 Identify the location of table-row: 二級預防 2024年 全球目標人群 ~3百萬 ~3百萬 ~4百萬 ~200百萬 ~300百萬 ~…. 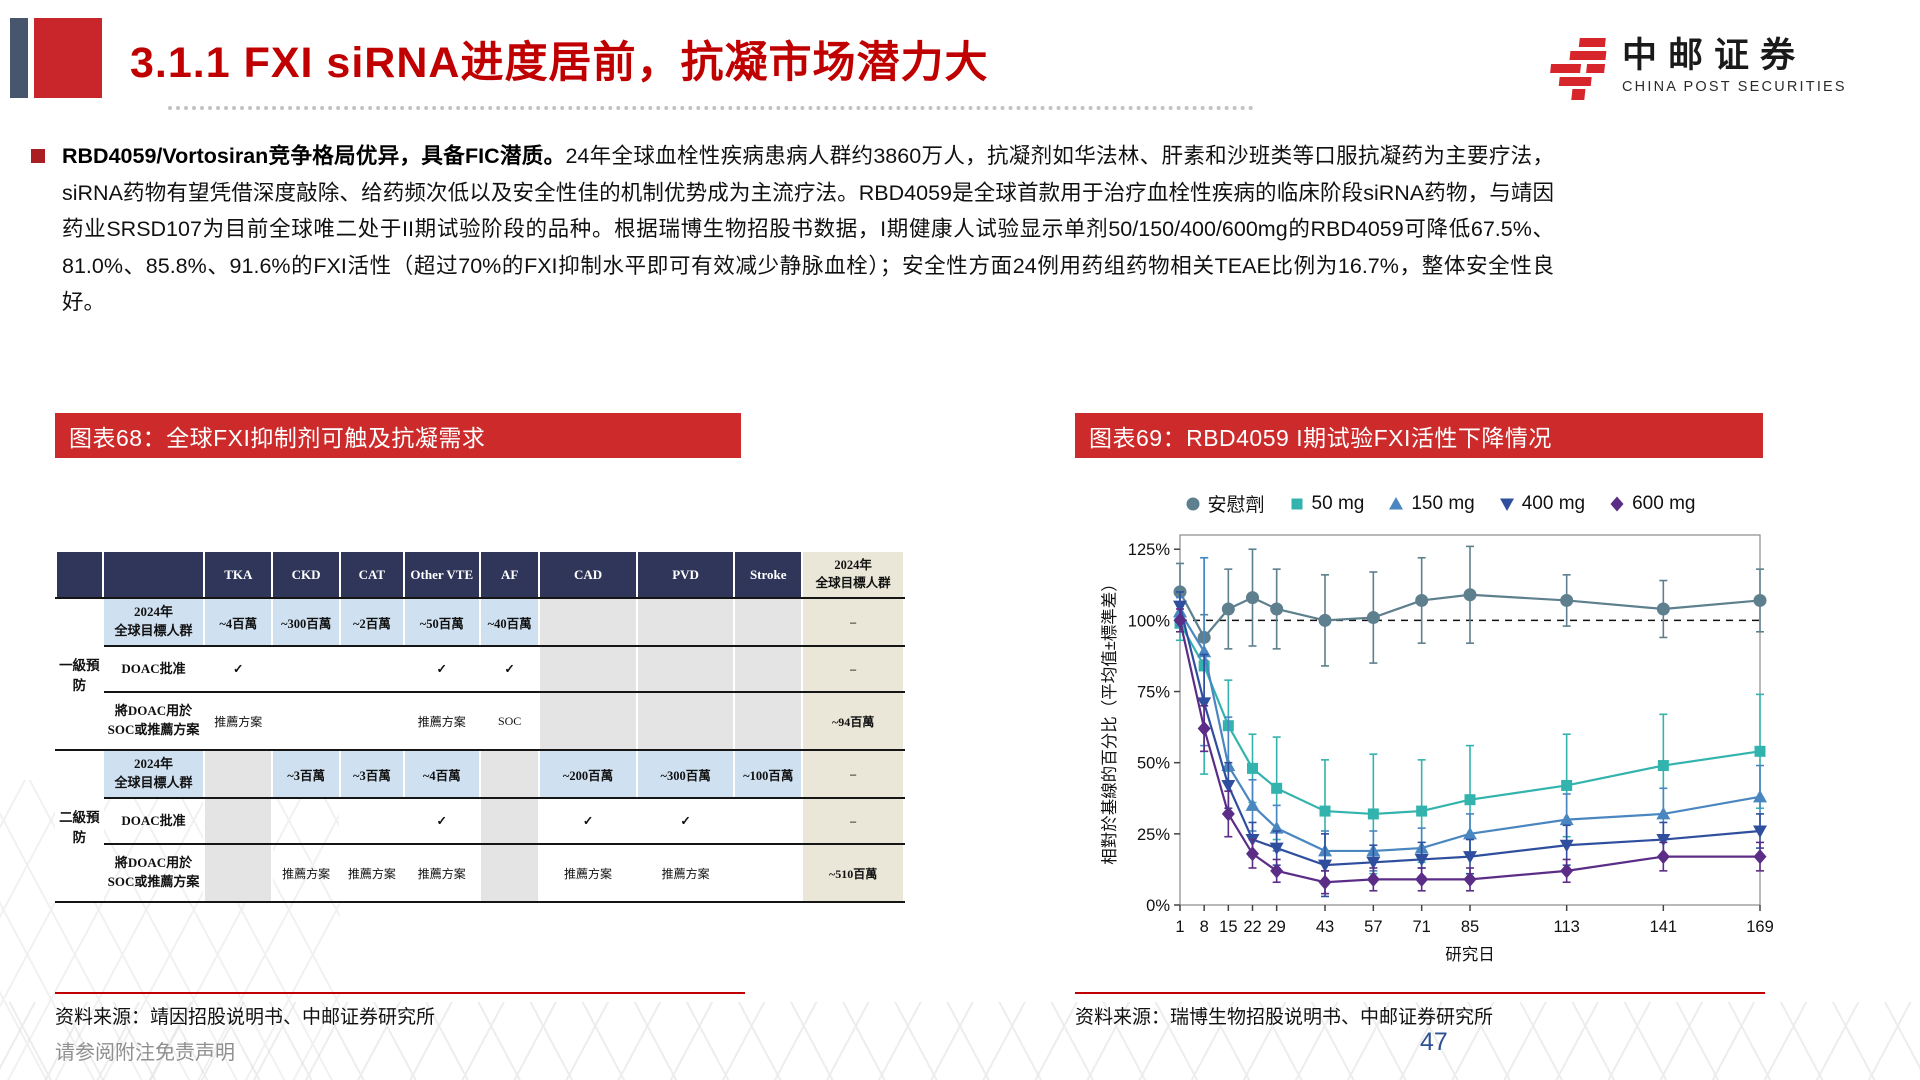
(480, 826).